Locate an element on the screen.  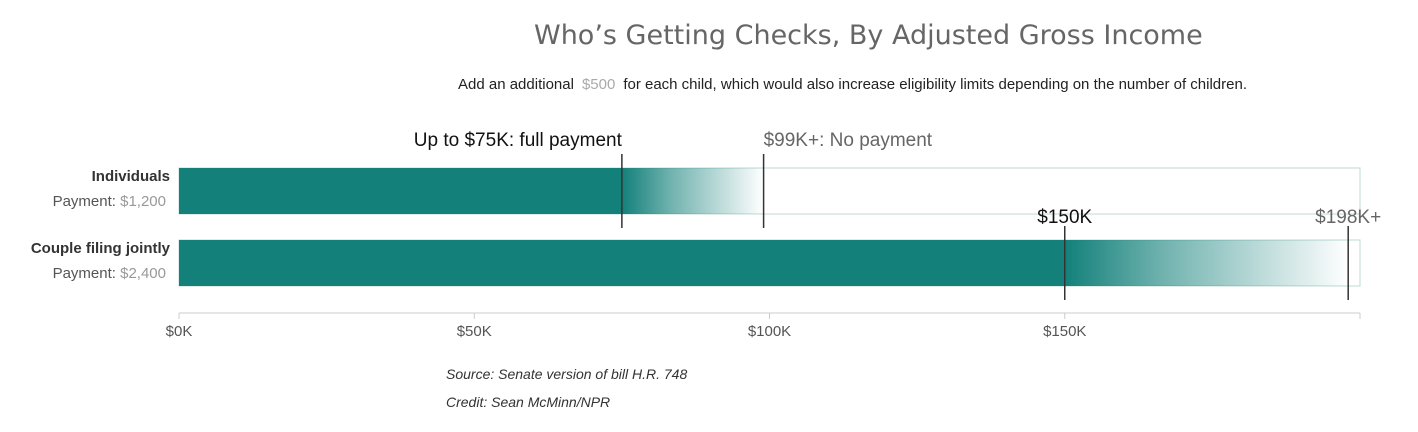
x-tick-label: $100K is located at coordinates (769, 331).